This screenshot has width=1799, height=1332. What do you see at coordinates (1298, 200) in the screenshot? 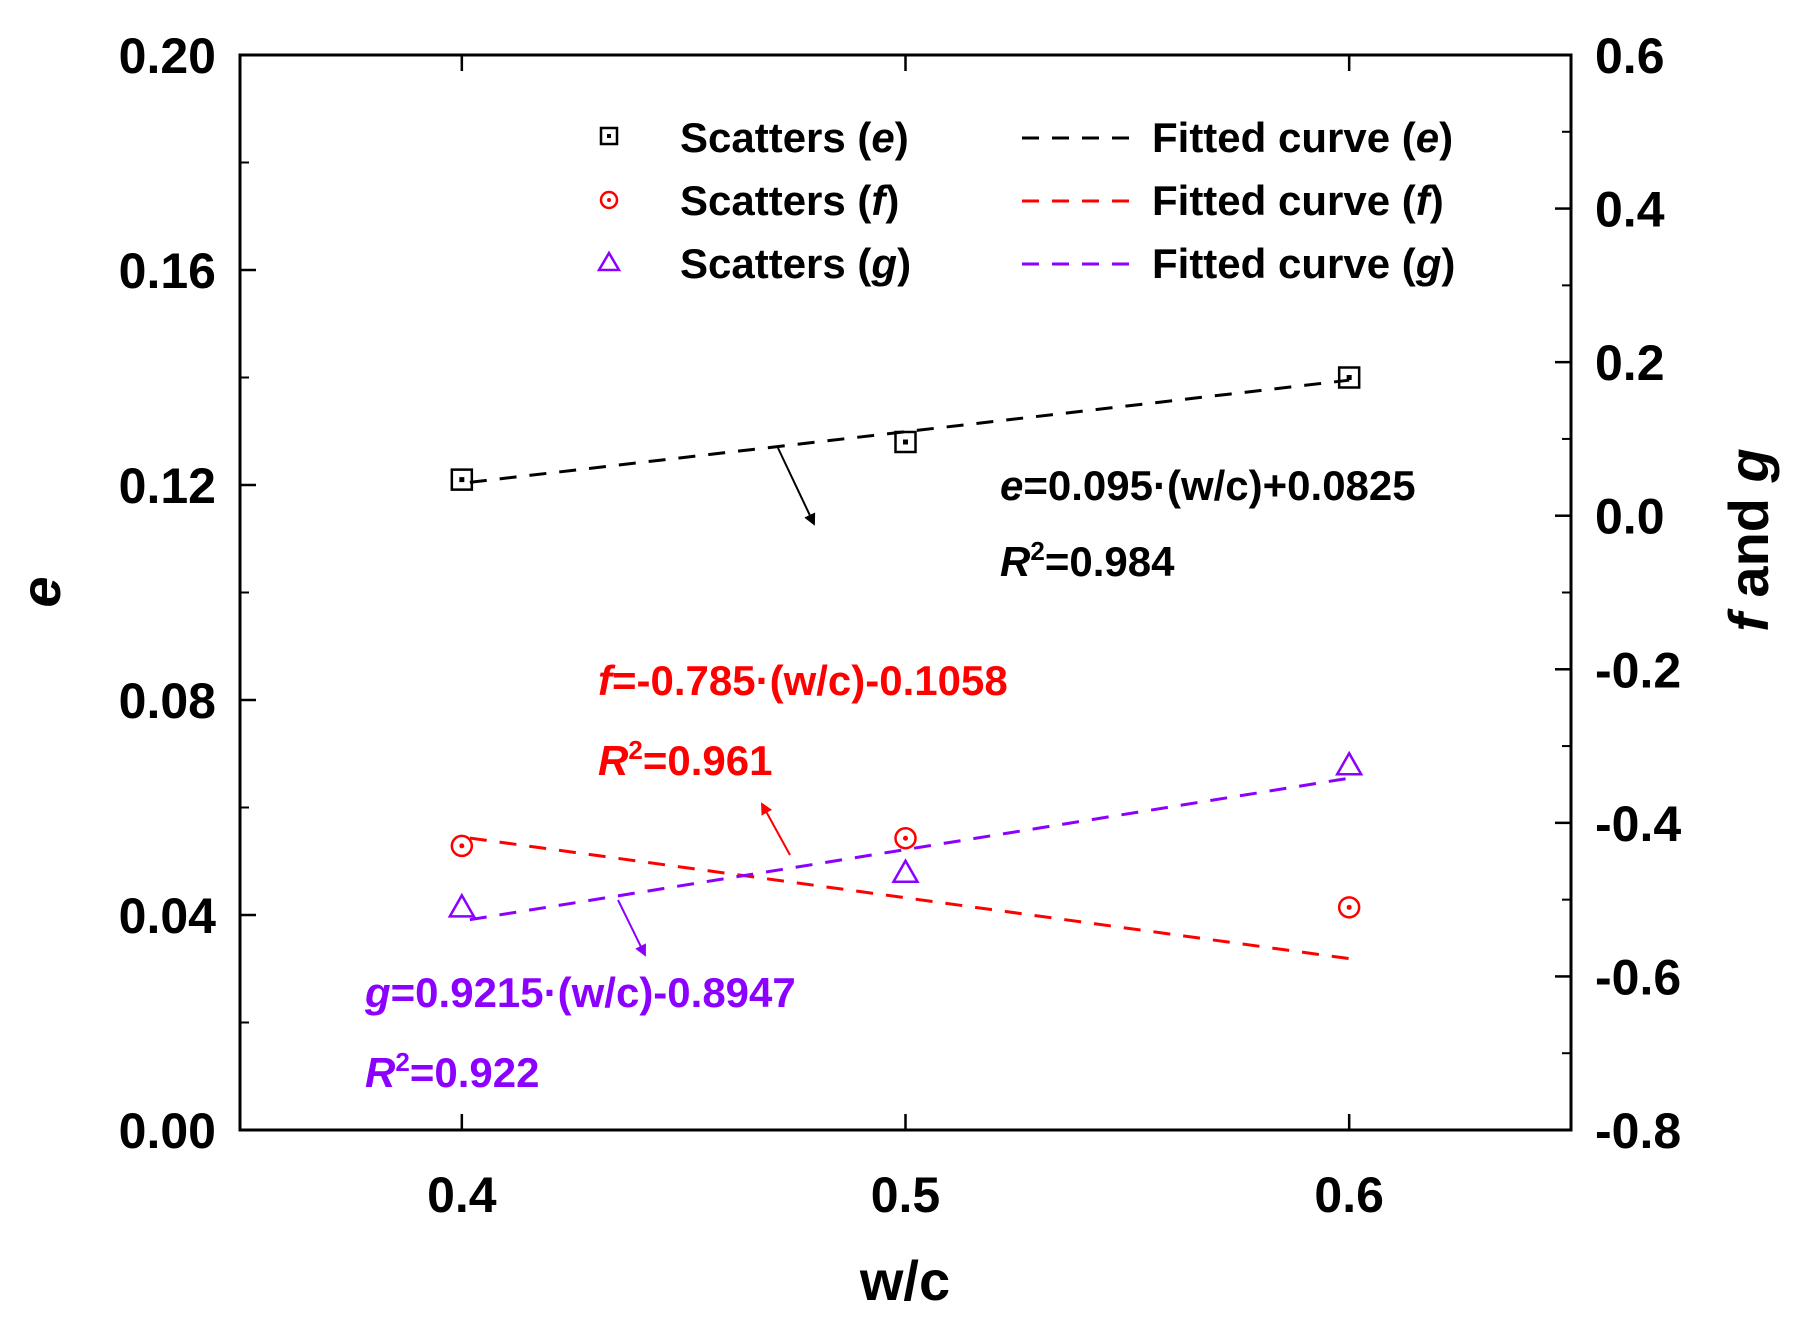
I see `legend-fit-f: Fitted curve (f)` at bounding box center [1298, 200].